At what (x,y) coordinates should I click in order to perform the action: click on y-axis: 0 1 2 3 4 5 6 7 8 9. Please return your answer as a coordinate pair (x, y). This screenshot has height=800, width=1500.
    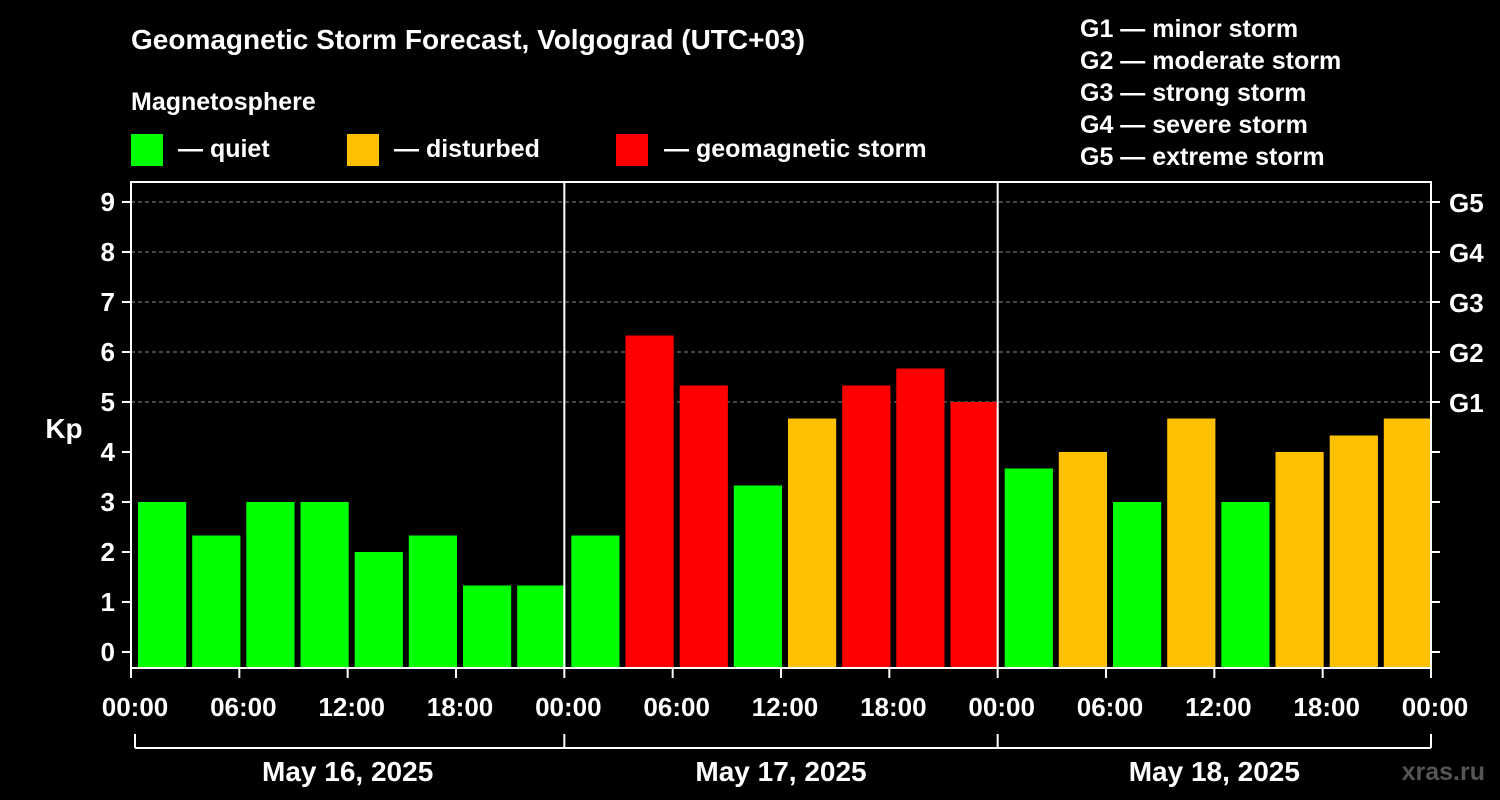
    Looking at the image, I should click on (116, 427).